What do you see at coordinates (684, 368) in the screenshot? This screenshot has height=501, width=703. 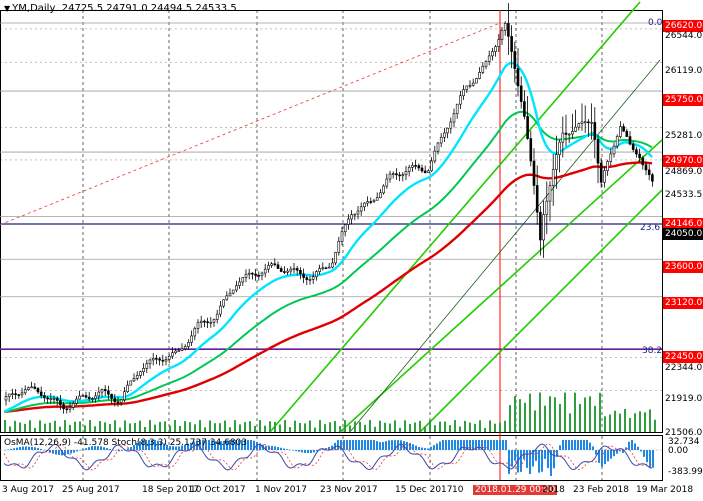 I see `price-label: 22344.0` at bounding box center [684, 368].